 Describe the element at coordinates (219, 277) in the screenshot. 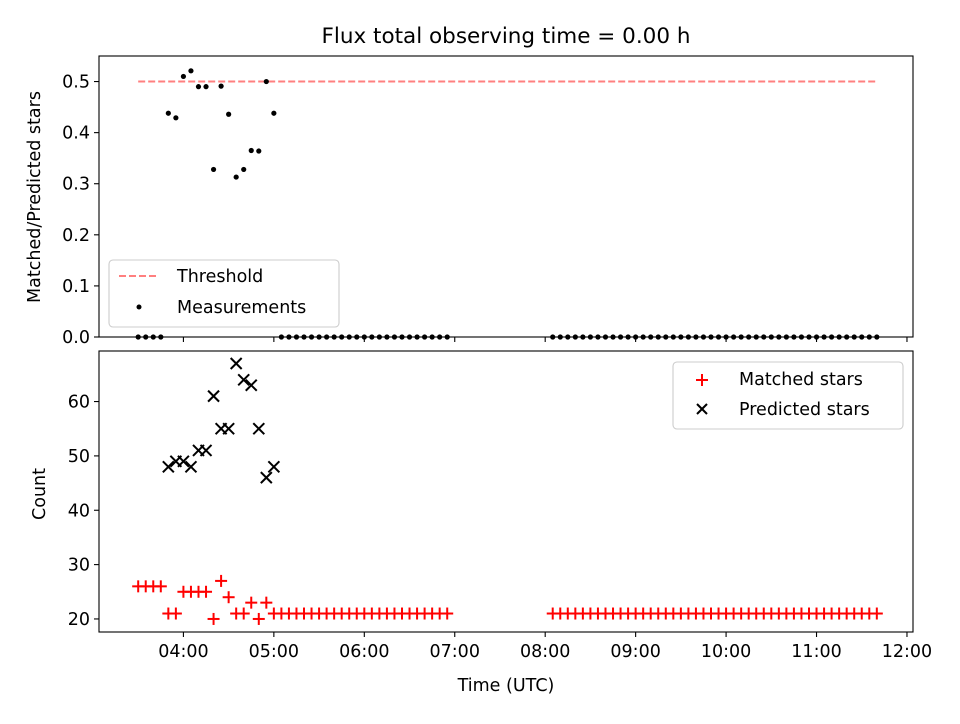

I see `legend-threshold-label: Threshold` at that location.